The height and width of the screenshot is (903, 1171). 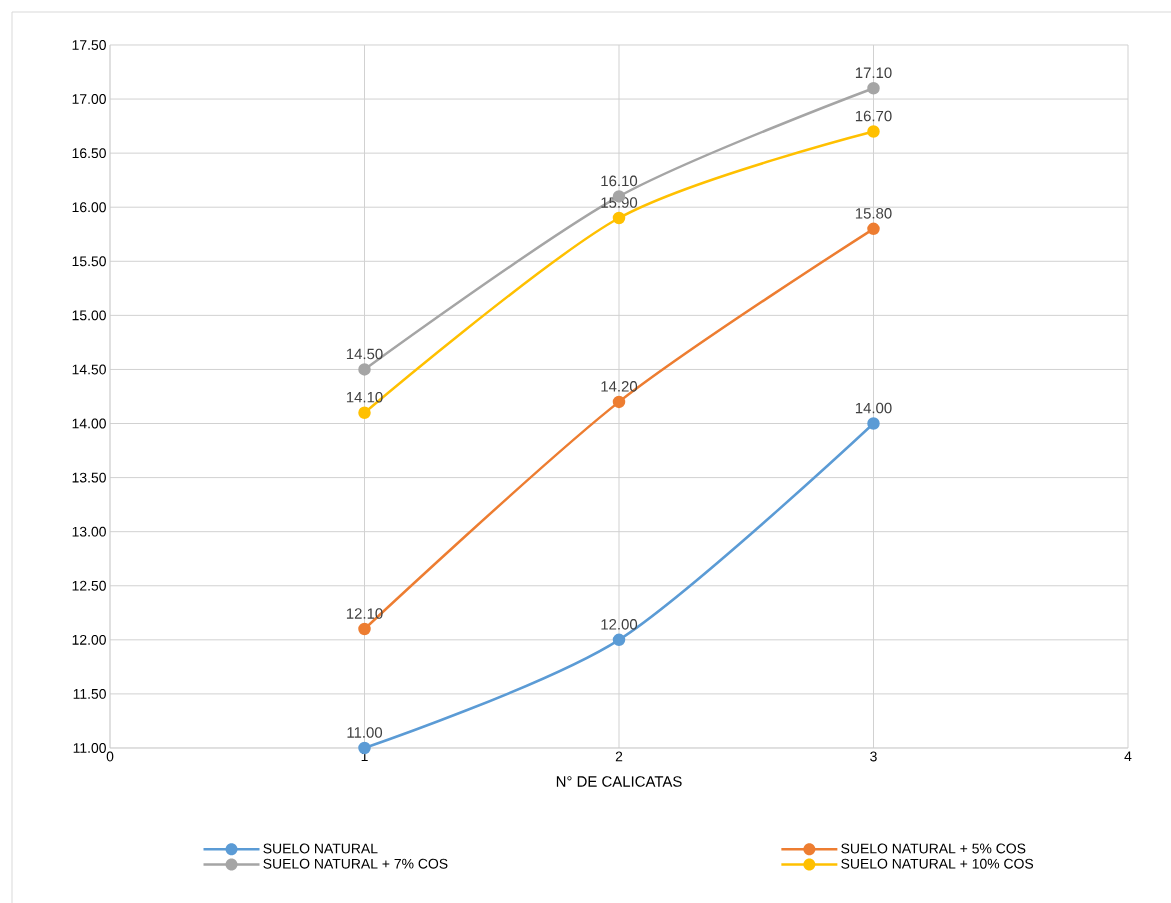 I want to click on data-label: 14.10, so click(x=364, y=397).